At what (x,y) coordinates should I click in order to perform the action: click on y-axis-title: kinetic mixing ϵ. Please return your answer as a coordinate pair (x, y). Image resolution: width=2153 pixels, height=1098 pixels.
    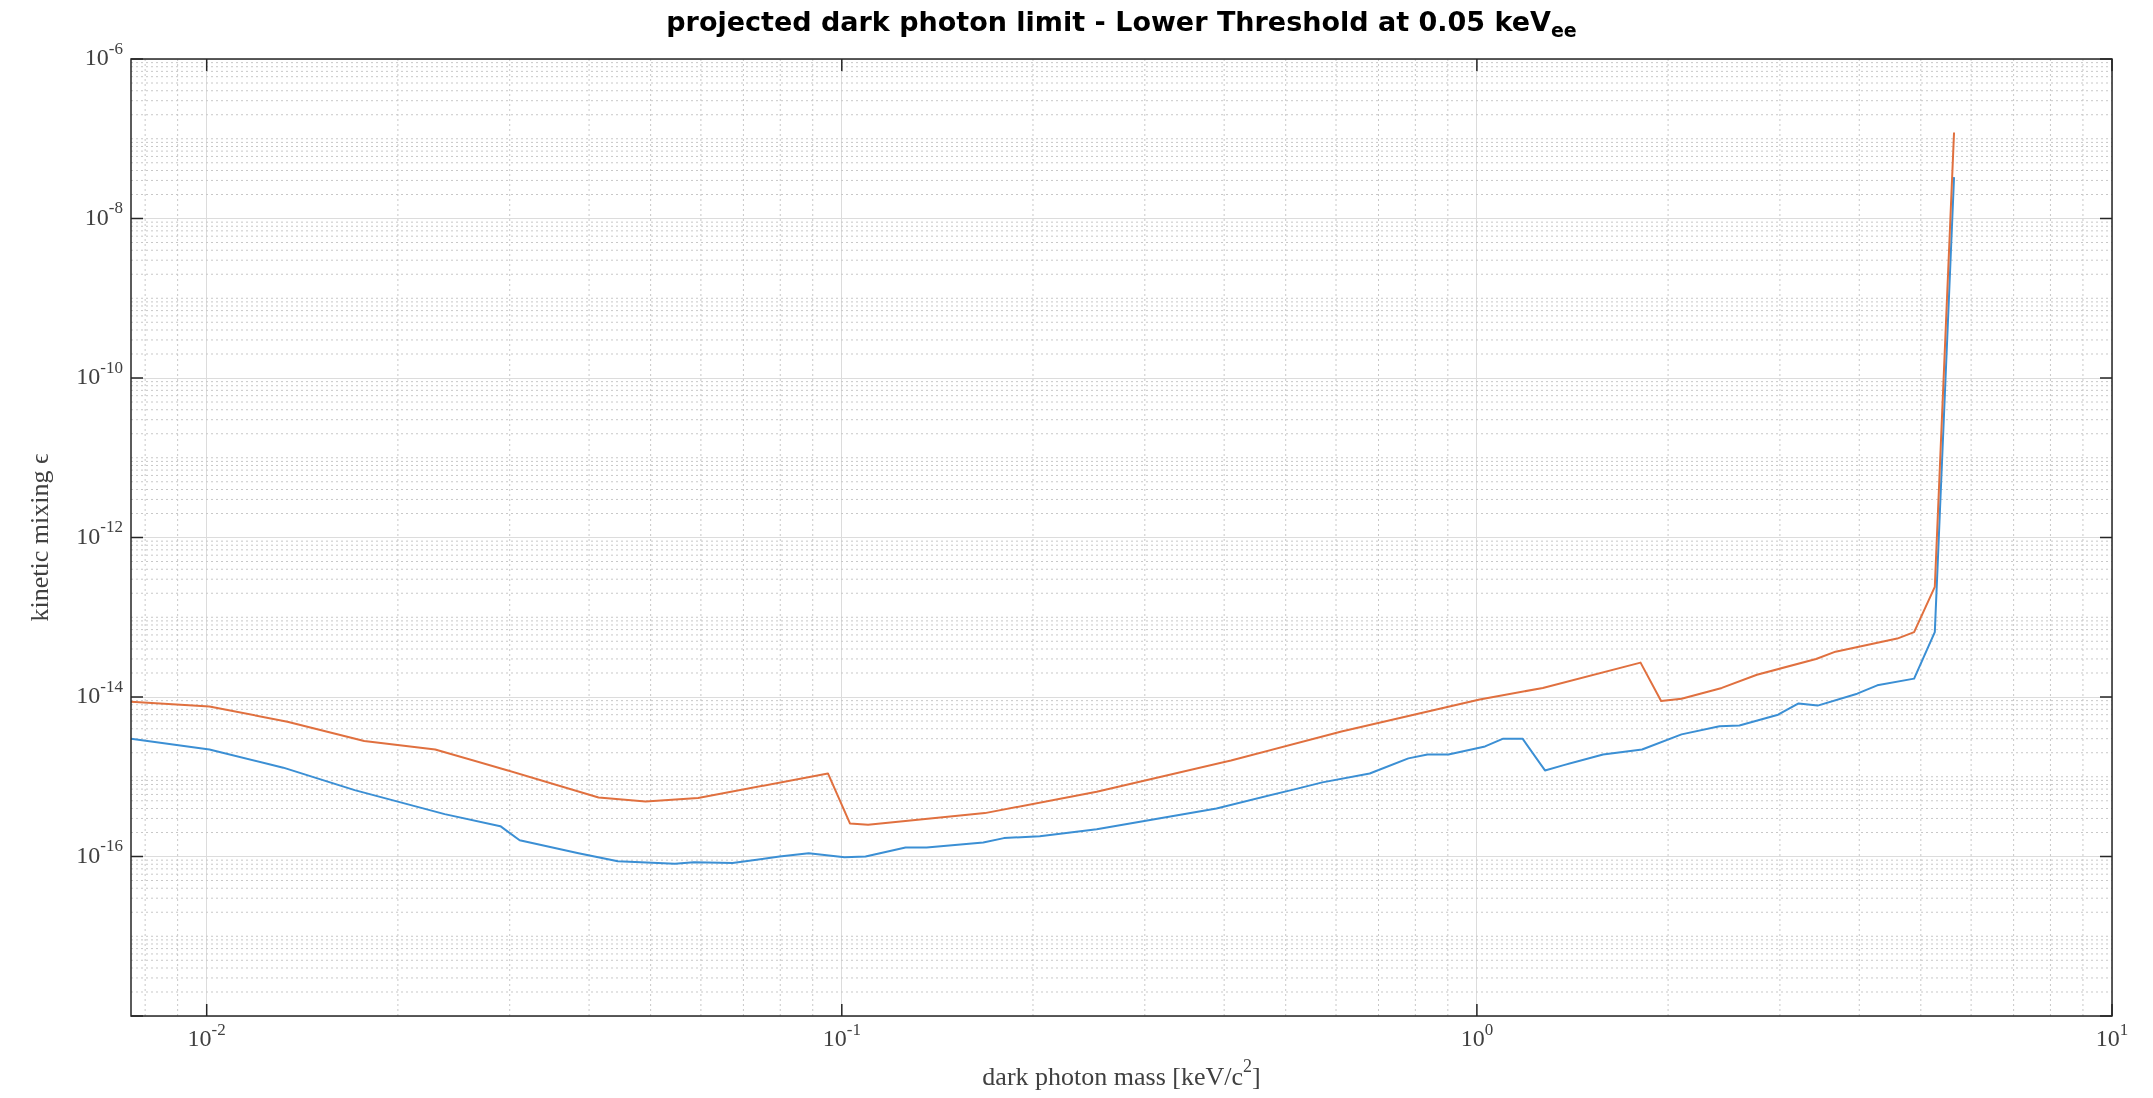
    Looking at the image, I should click on (39, 537).